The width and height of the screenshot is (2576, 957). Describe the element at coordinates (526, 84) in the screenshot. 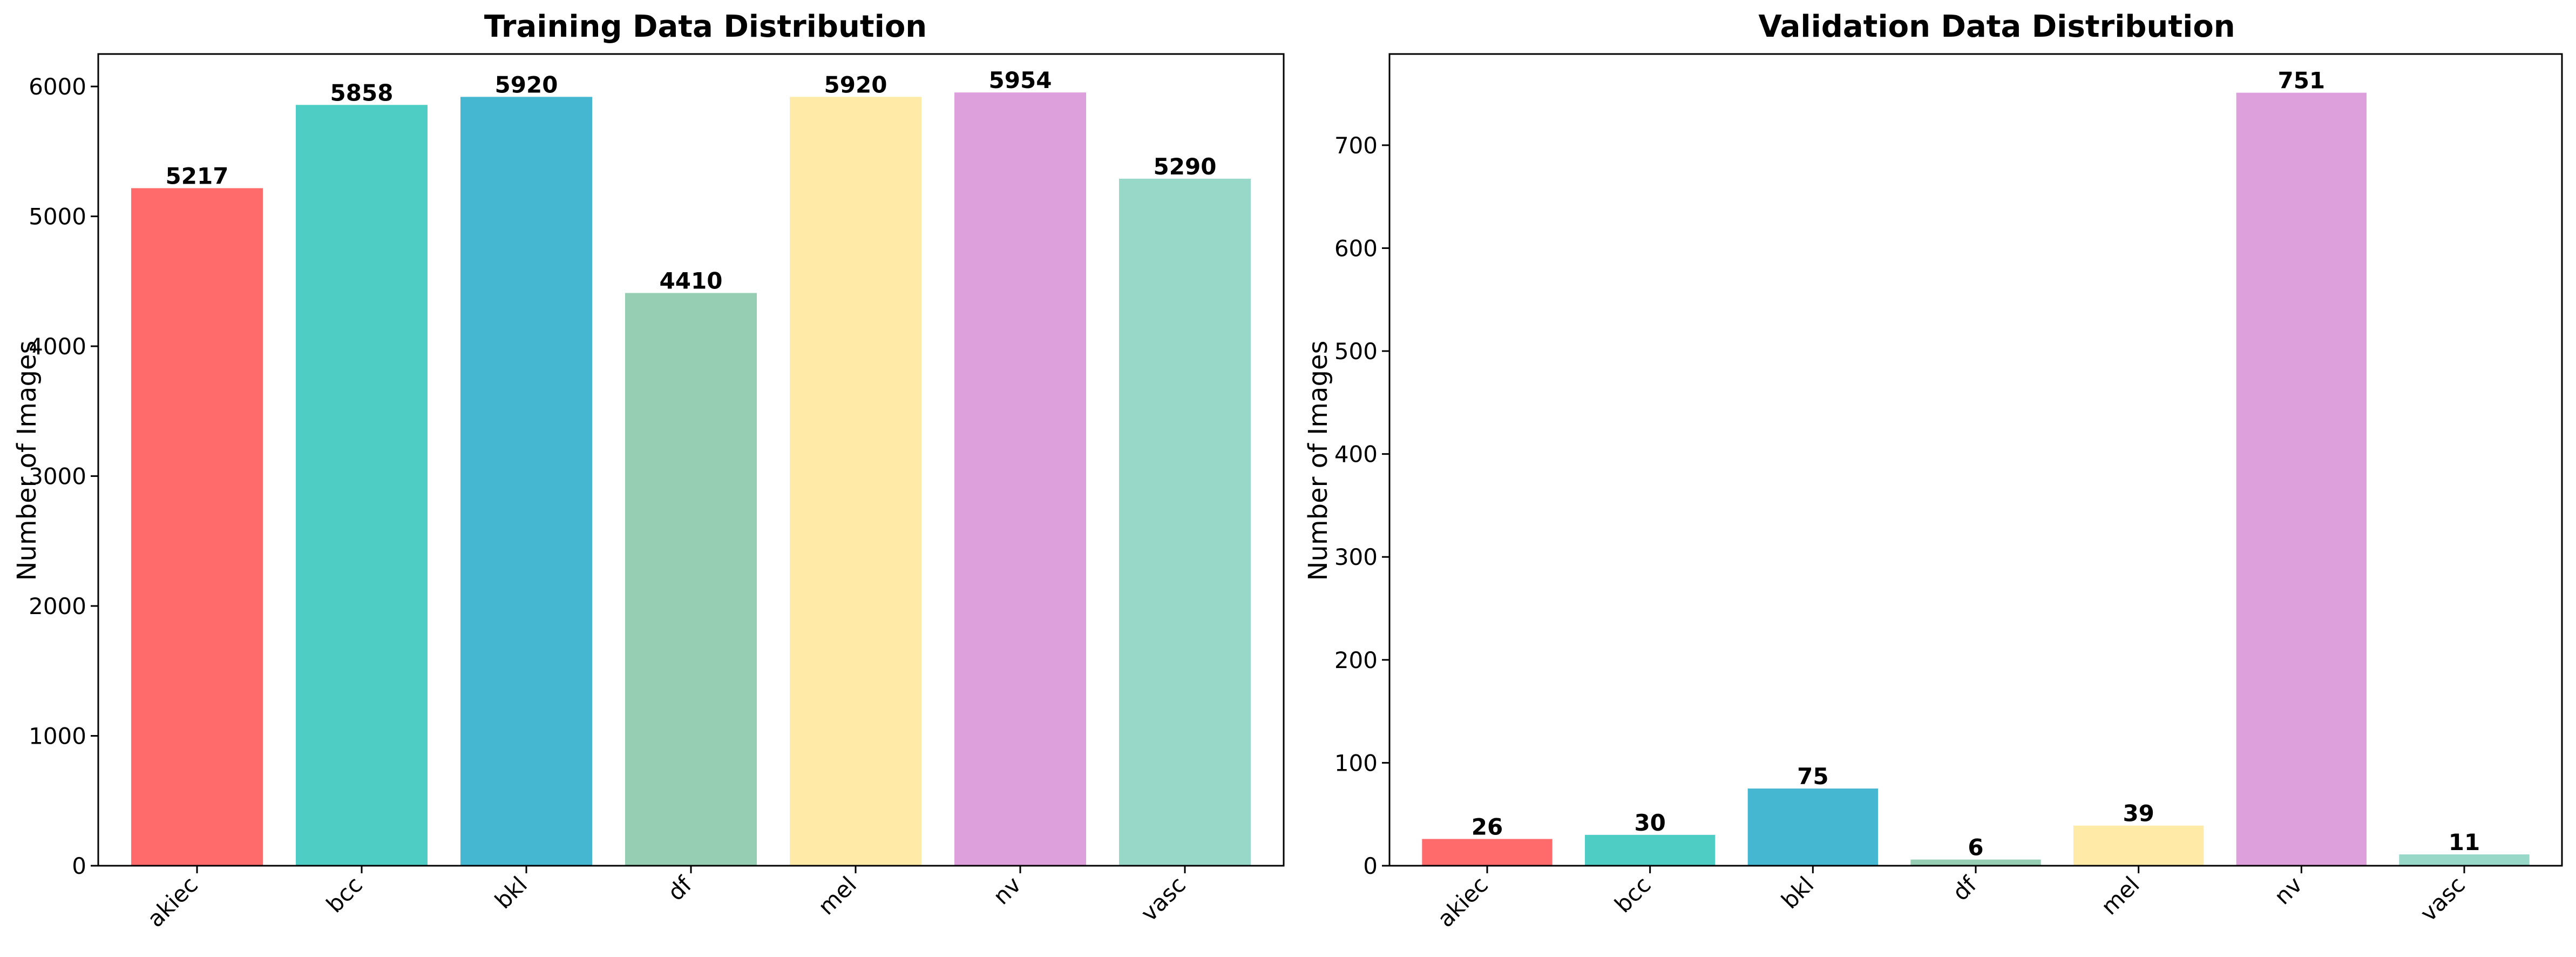

I see `training-data-label-bkl: 5920` at that location.